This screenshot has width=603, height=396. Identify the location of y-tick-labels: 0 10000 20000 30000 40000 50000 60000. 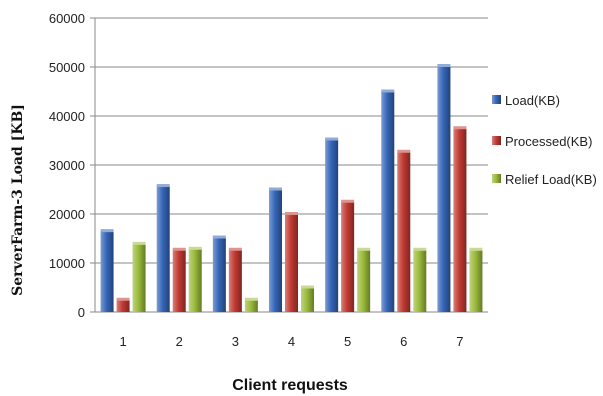
(67, 165).